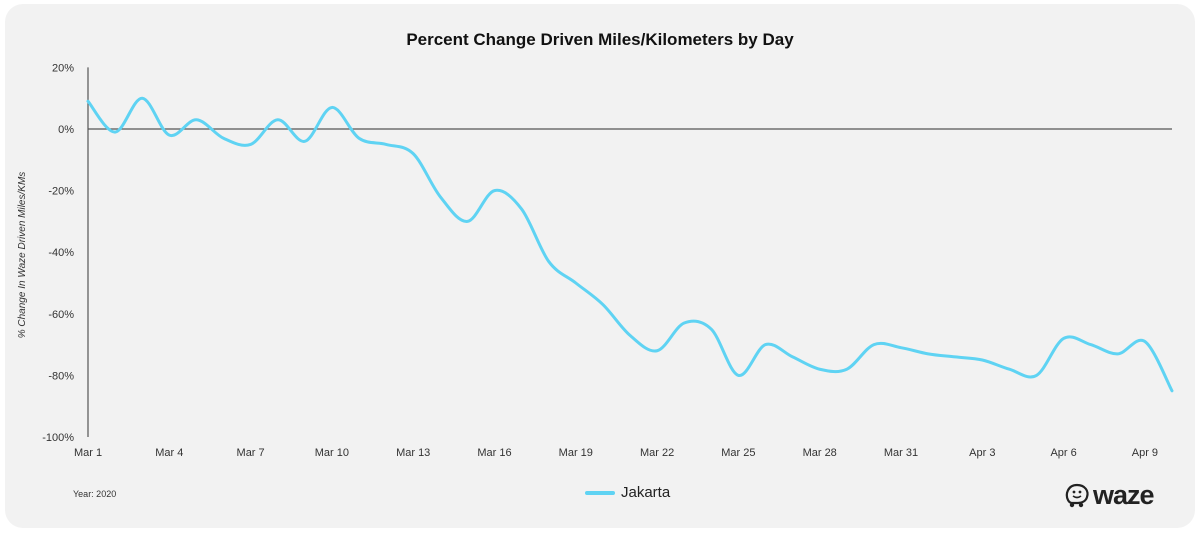 The width and height of the screenshot is (1200, 536). What do you see at coordinates (169, 453) in the screenshot?
I see `x-tick-label: Mar 4` at bounding box center [169, 453].